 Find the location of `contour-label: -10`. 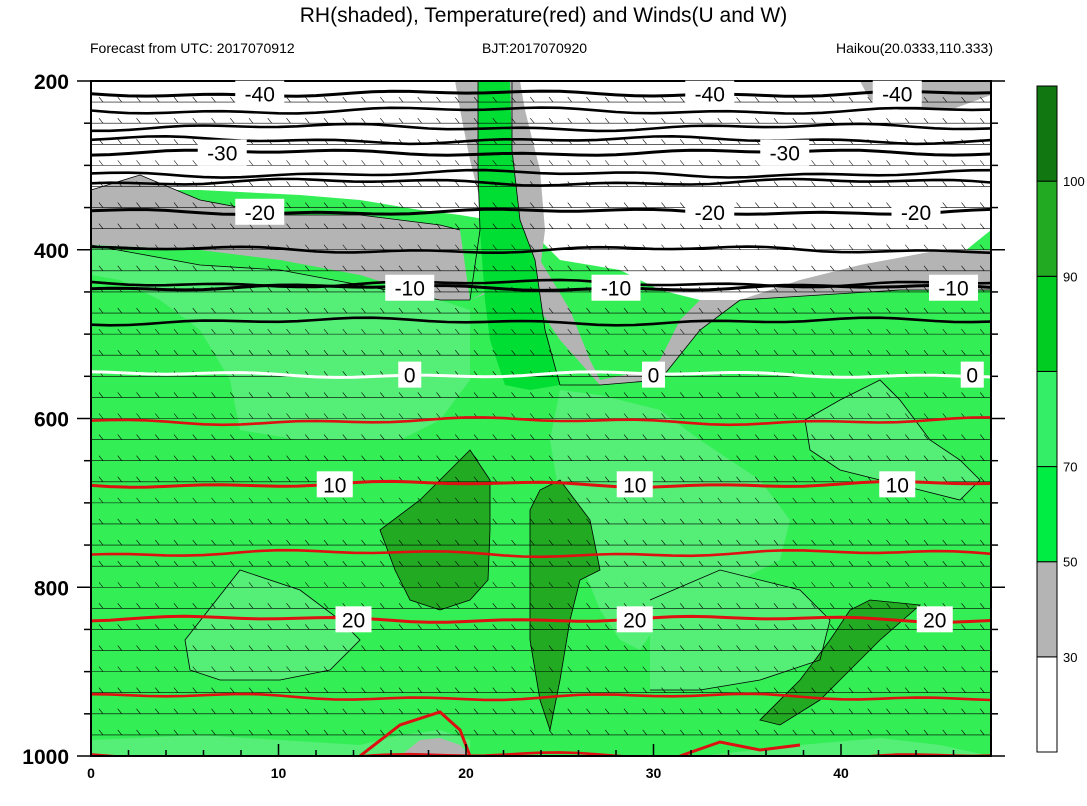

contour-label: -10 is located at coordinates (953, 289).